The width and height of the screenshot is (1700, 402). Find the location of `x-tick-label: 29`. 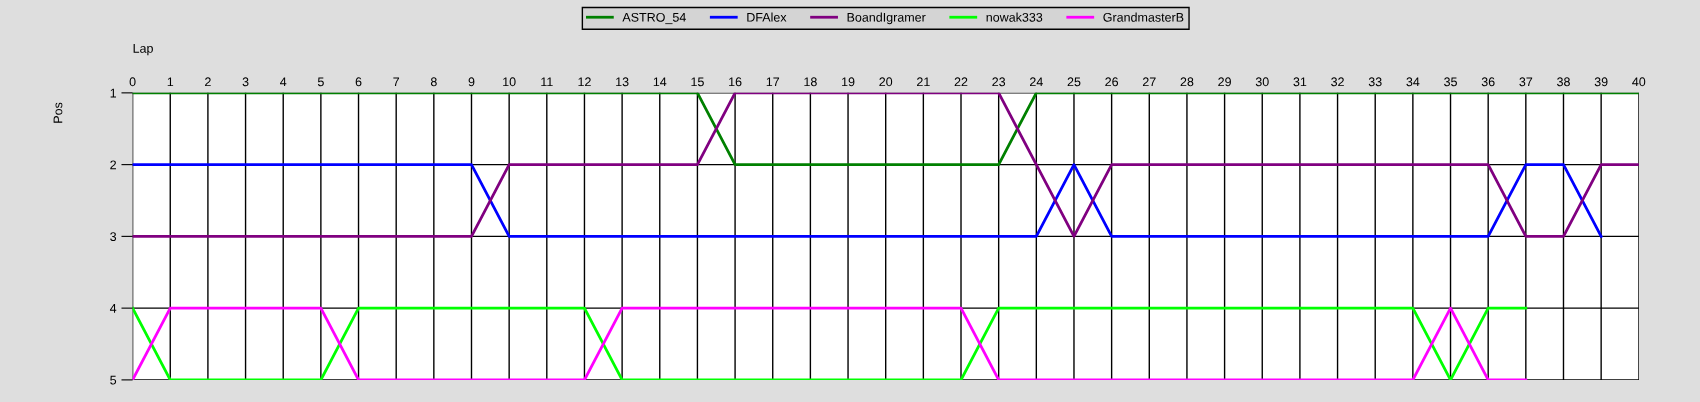

x-tick-label: 29 is located at coordinates (1224, 82).